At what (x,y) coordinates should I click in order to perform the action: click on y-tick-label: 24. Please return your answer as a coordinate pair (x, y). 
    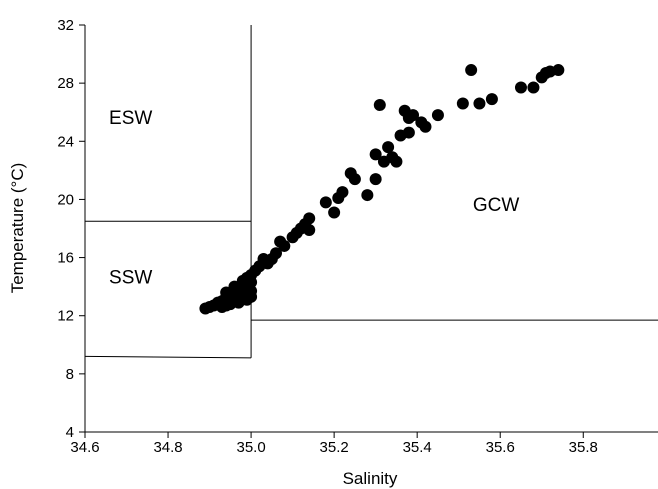
    Looking at the image, I should click on (65, 141).